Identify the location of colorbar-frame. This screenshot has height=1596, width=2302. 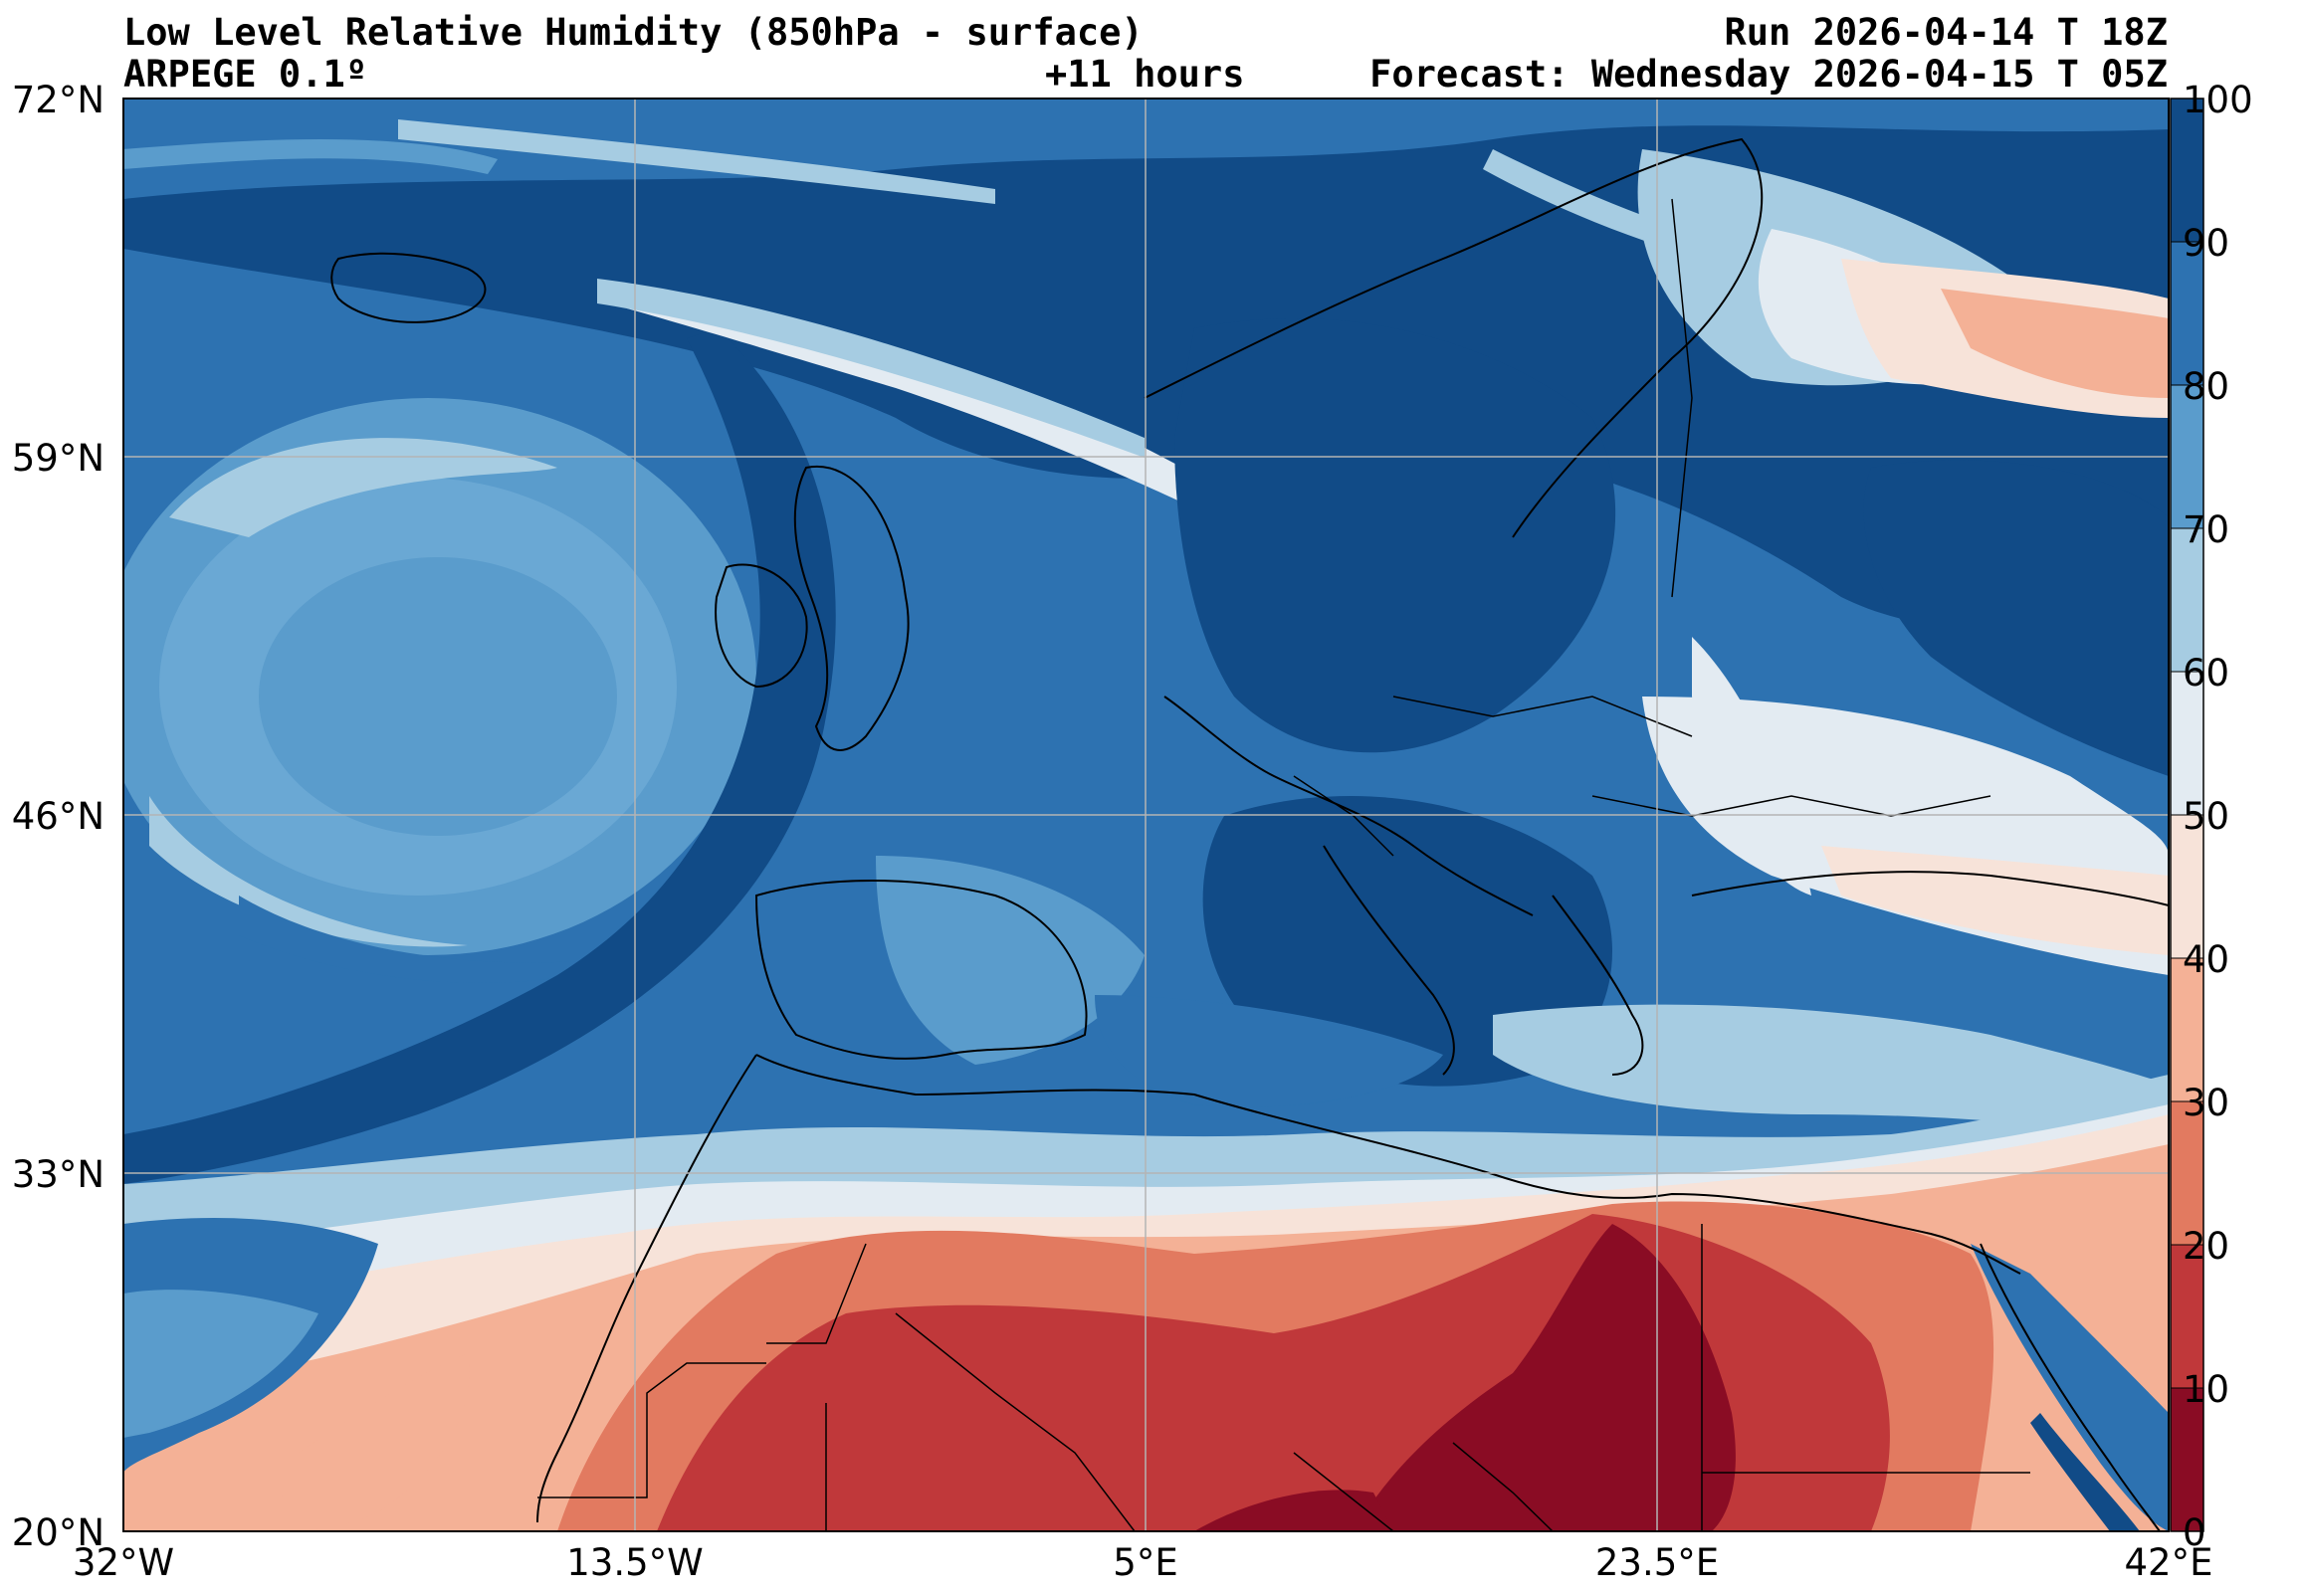
(2187, 815).